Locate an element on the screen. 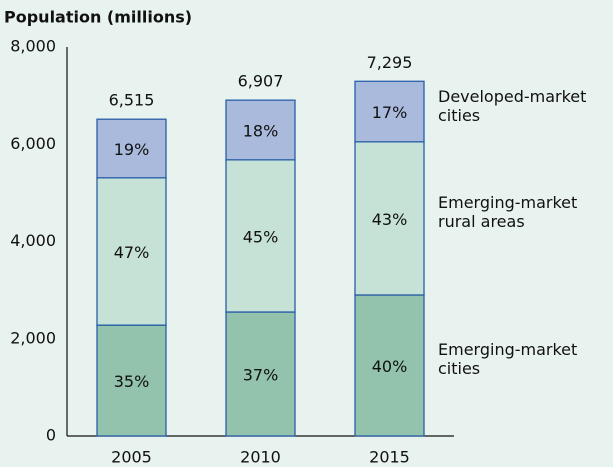 The width and height of the screenshot is (613, 467). data-label: 18% is located at coordinates (261, 130).